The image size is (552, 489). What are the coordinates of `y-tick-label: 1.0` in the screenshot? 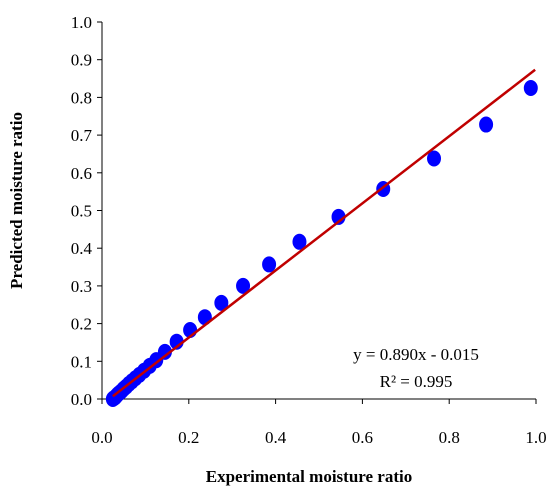 It's located at (81, 22).